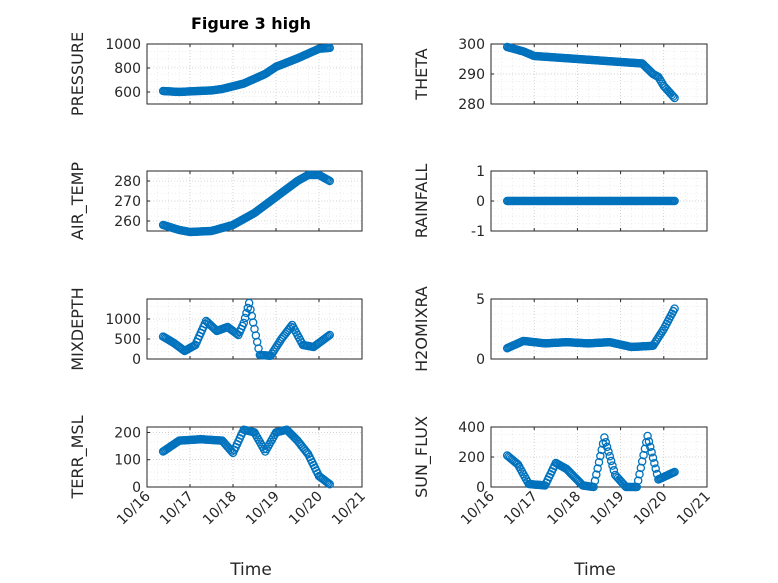 The image size is (778, 583). I want to click on x-axis-label-right: Time, so click(594, 570).